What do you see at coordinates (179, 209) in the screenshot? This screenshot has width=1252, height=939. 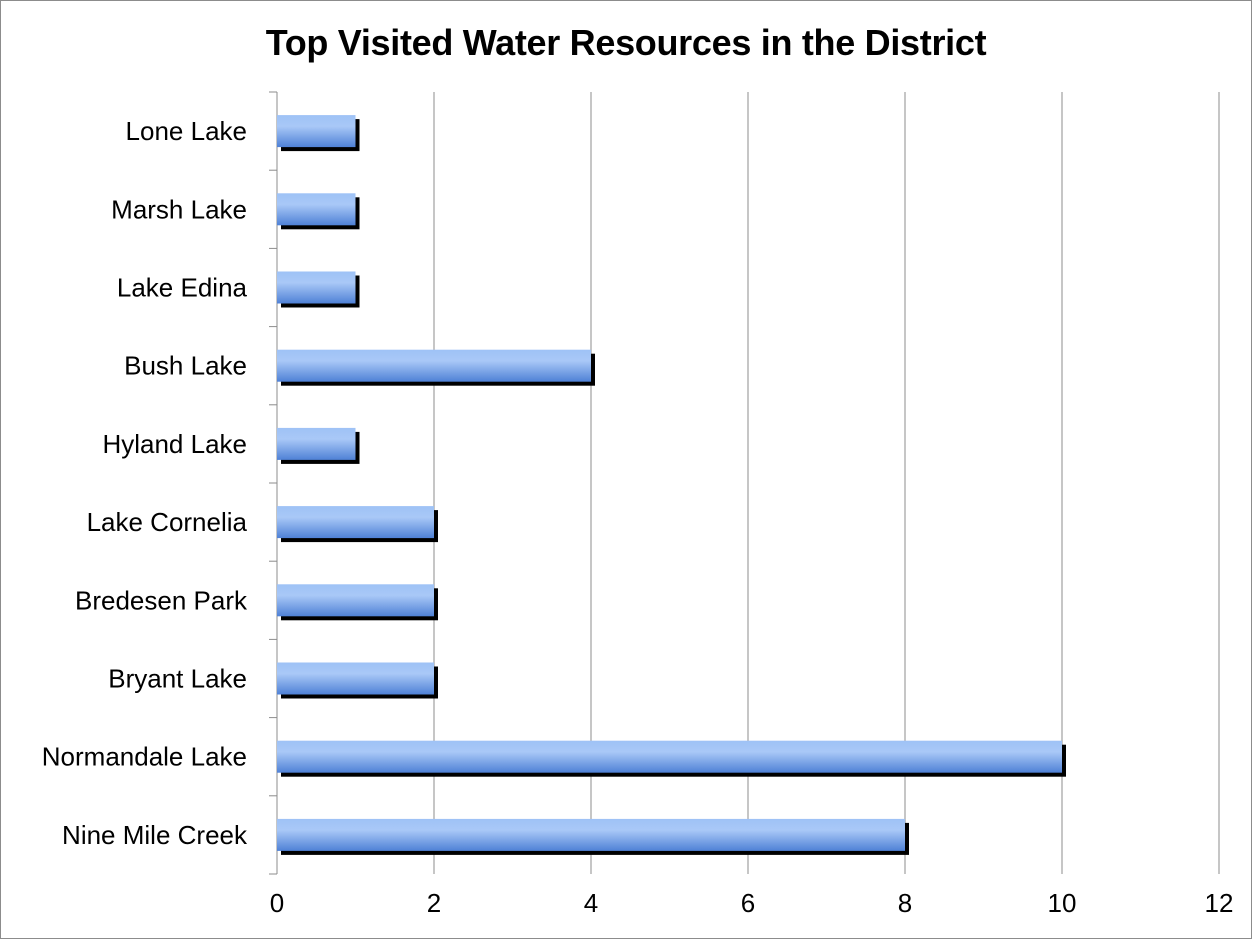 I see `y-category-label: Marsh Lake` at bounding box center [179, 209].